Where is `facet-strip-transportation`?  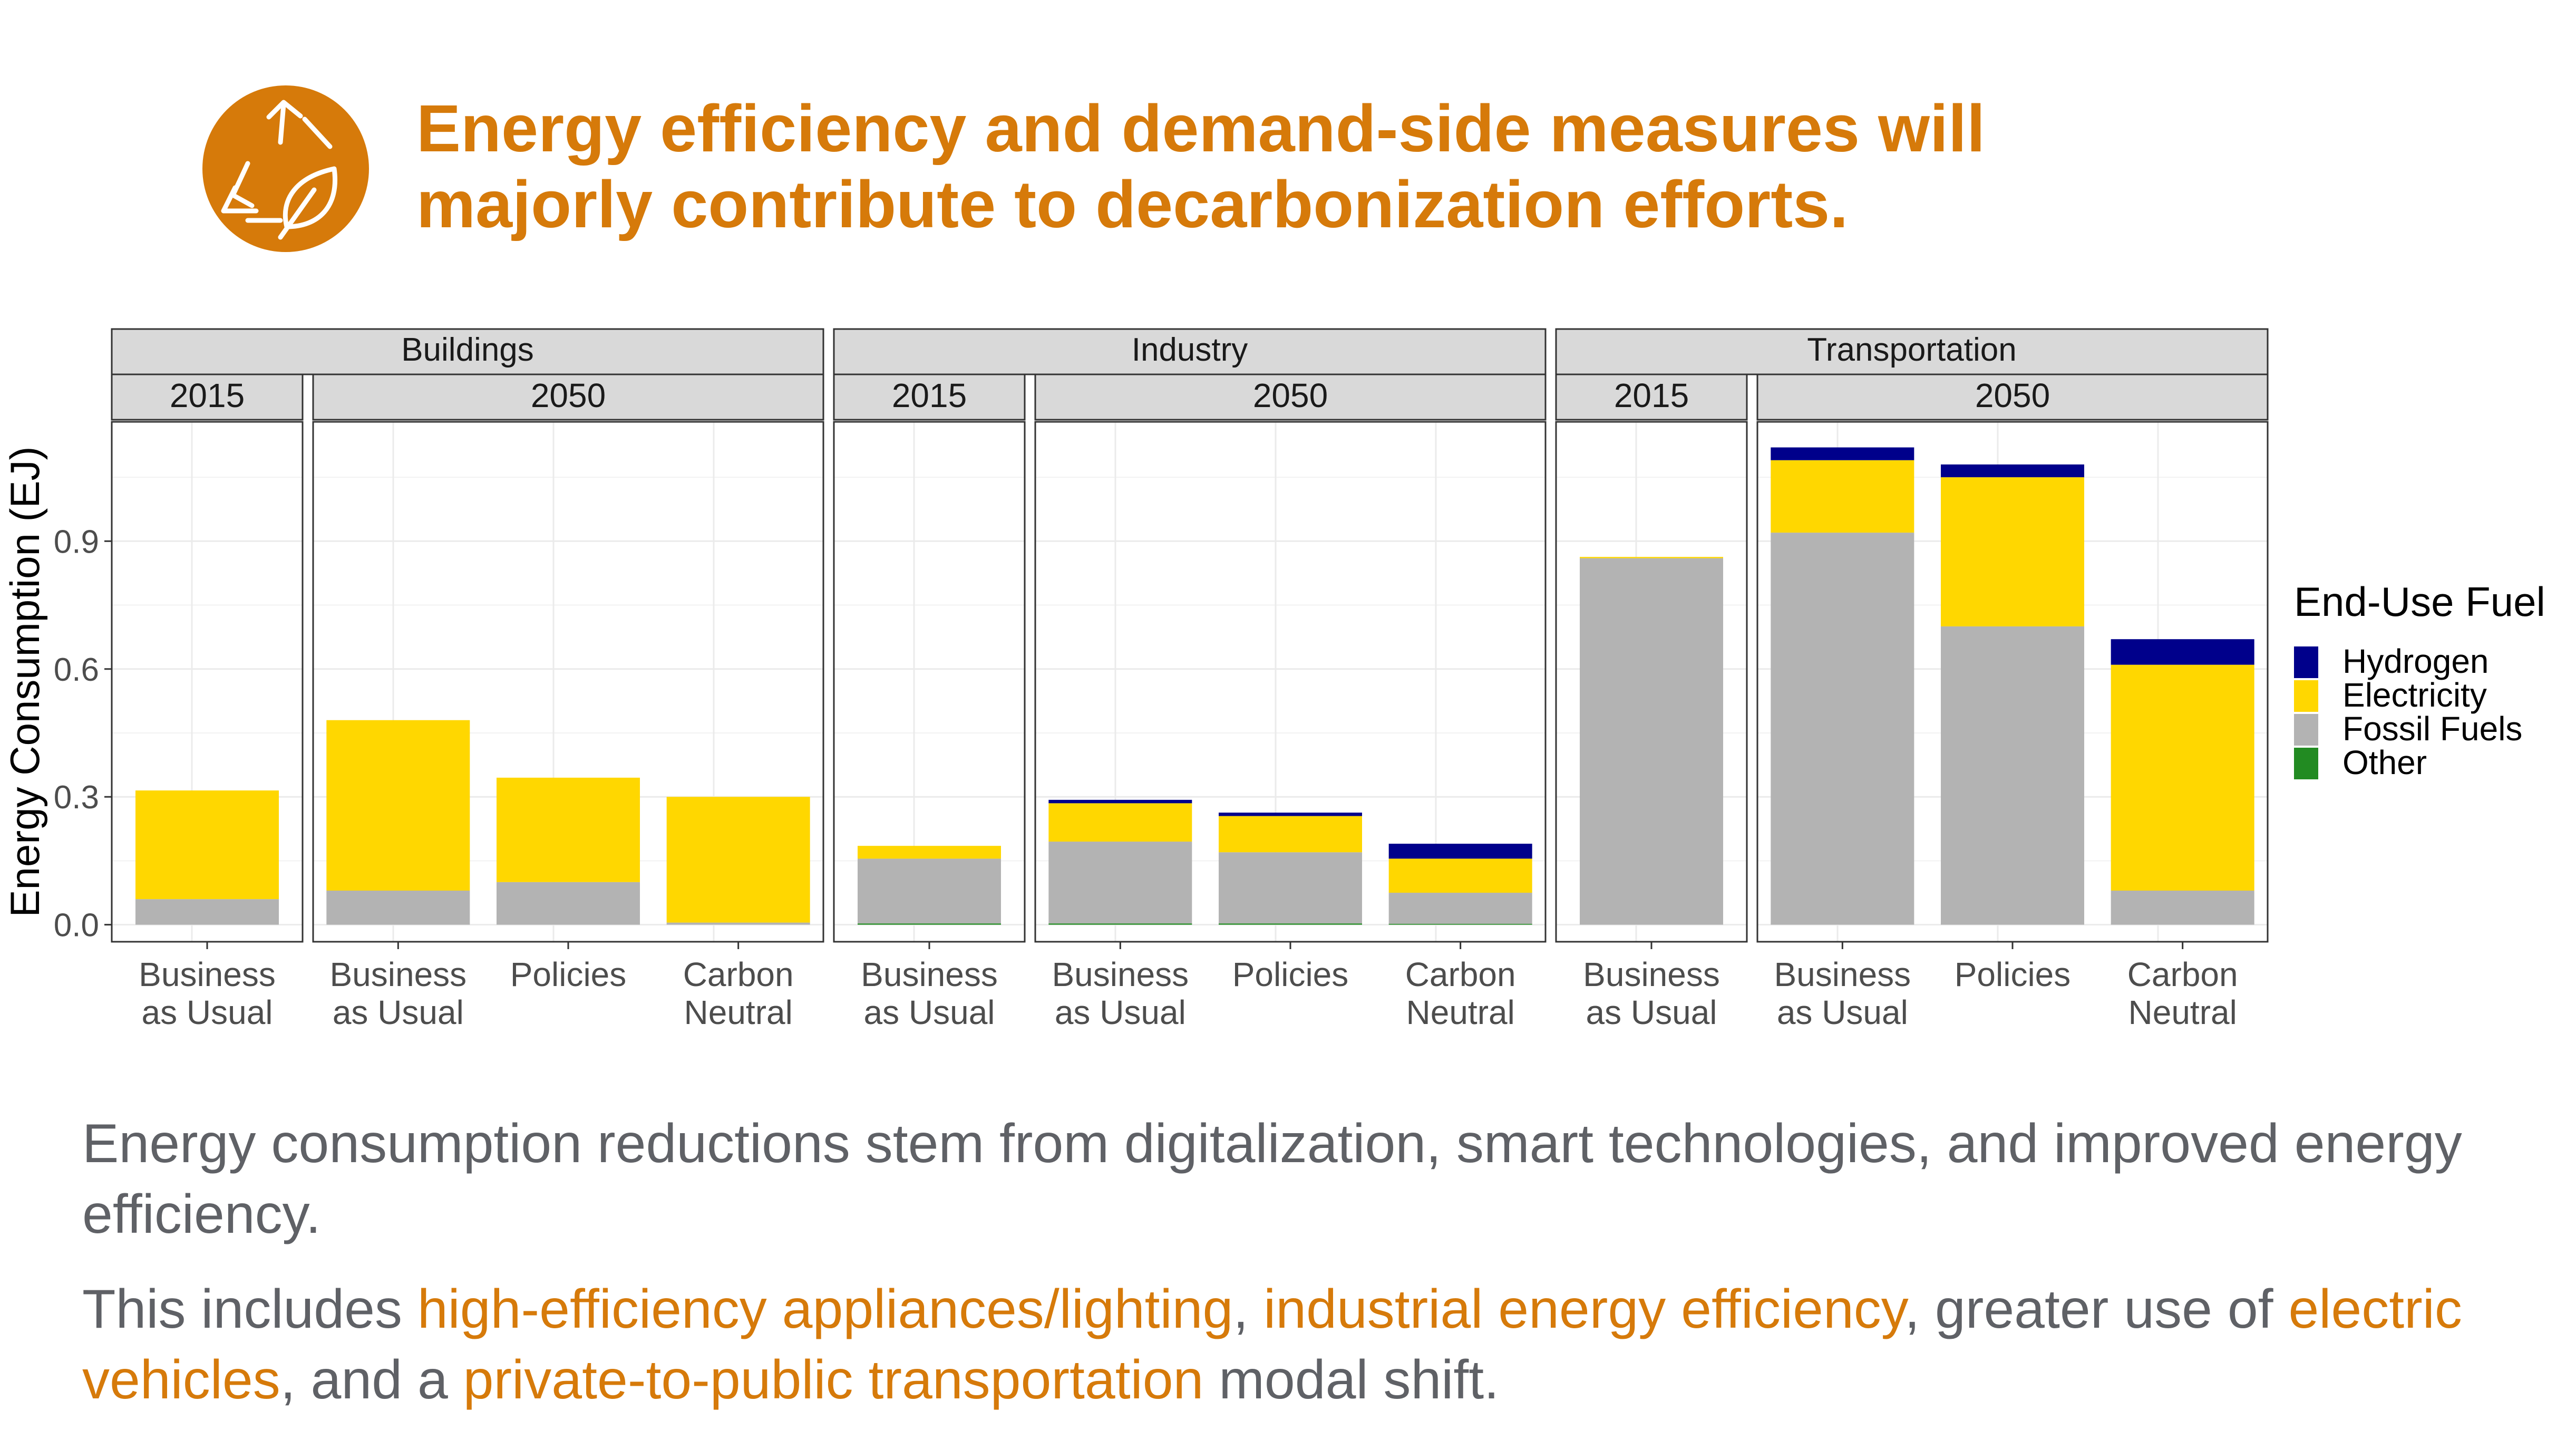 facet-strip-transportation is located at coordinates (1912, 352).